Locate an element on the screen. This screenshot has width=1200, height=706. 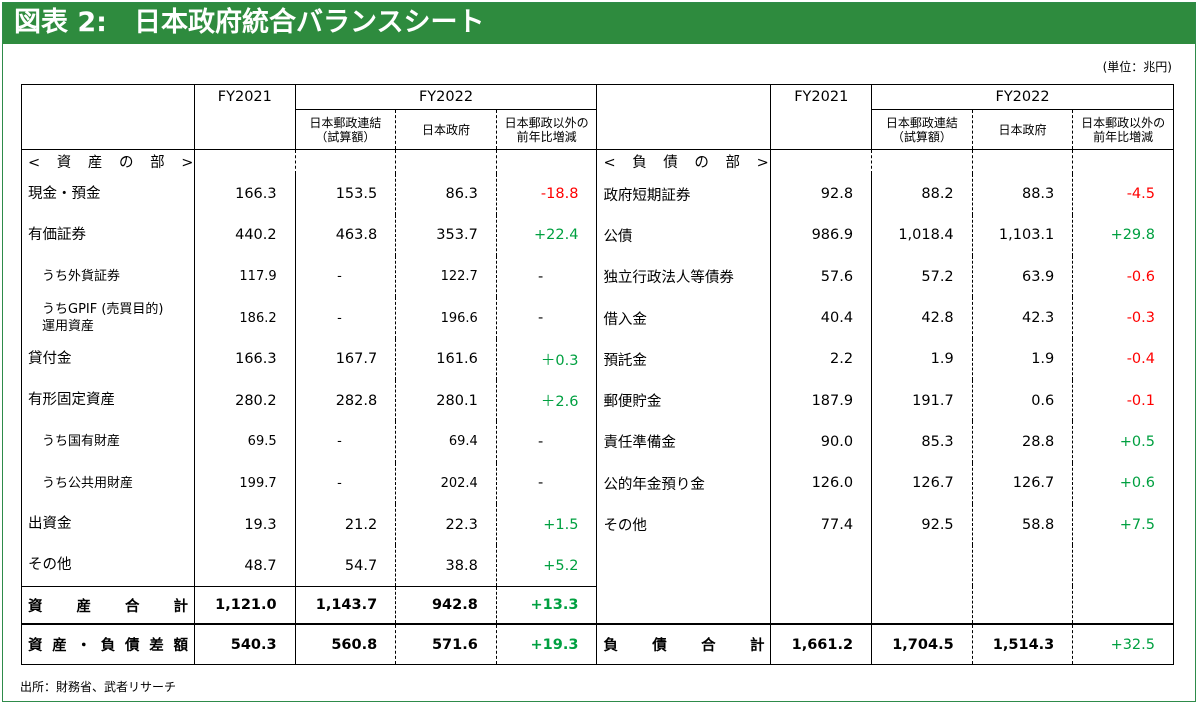
asset-post: 54.7 is located at coordinates (345, 566).